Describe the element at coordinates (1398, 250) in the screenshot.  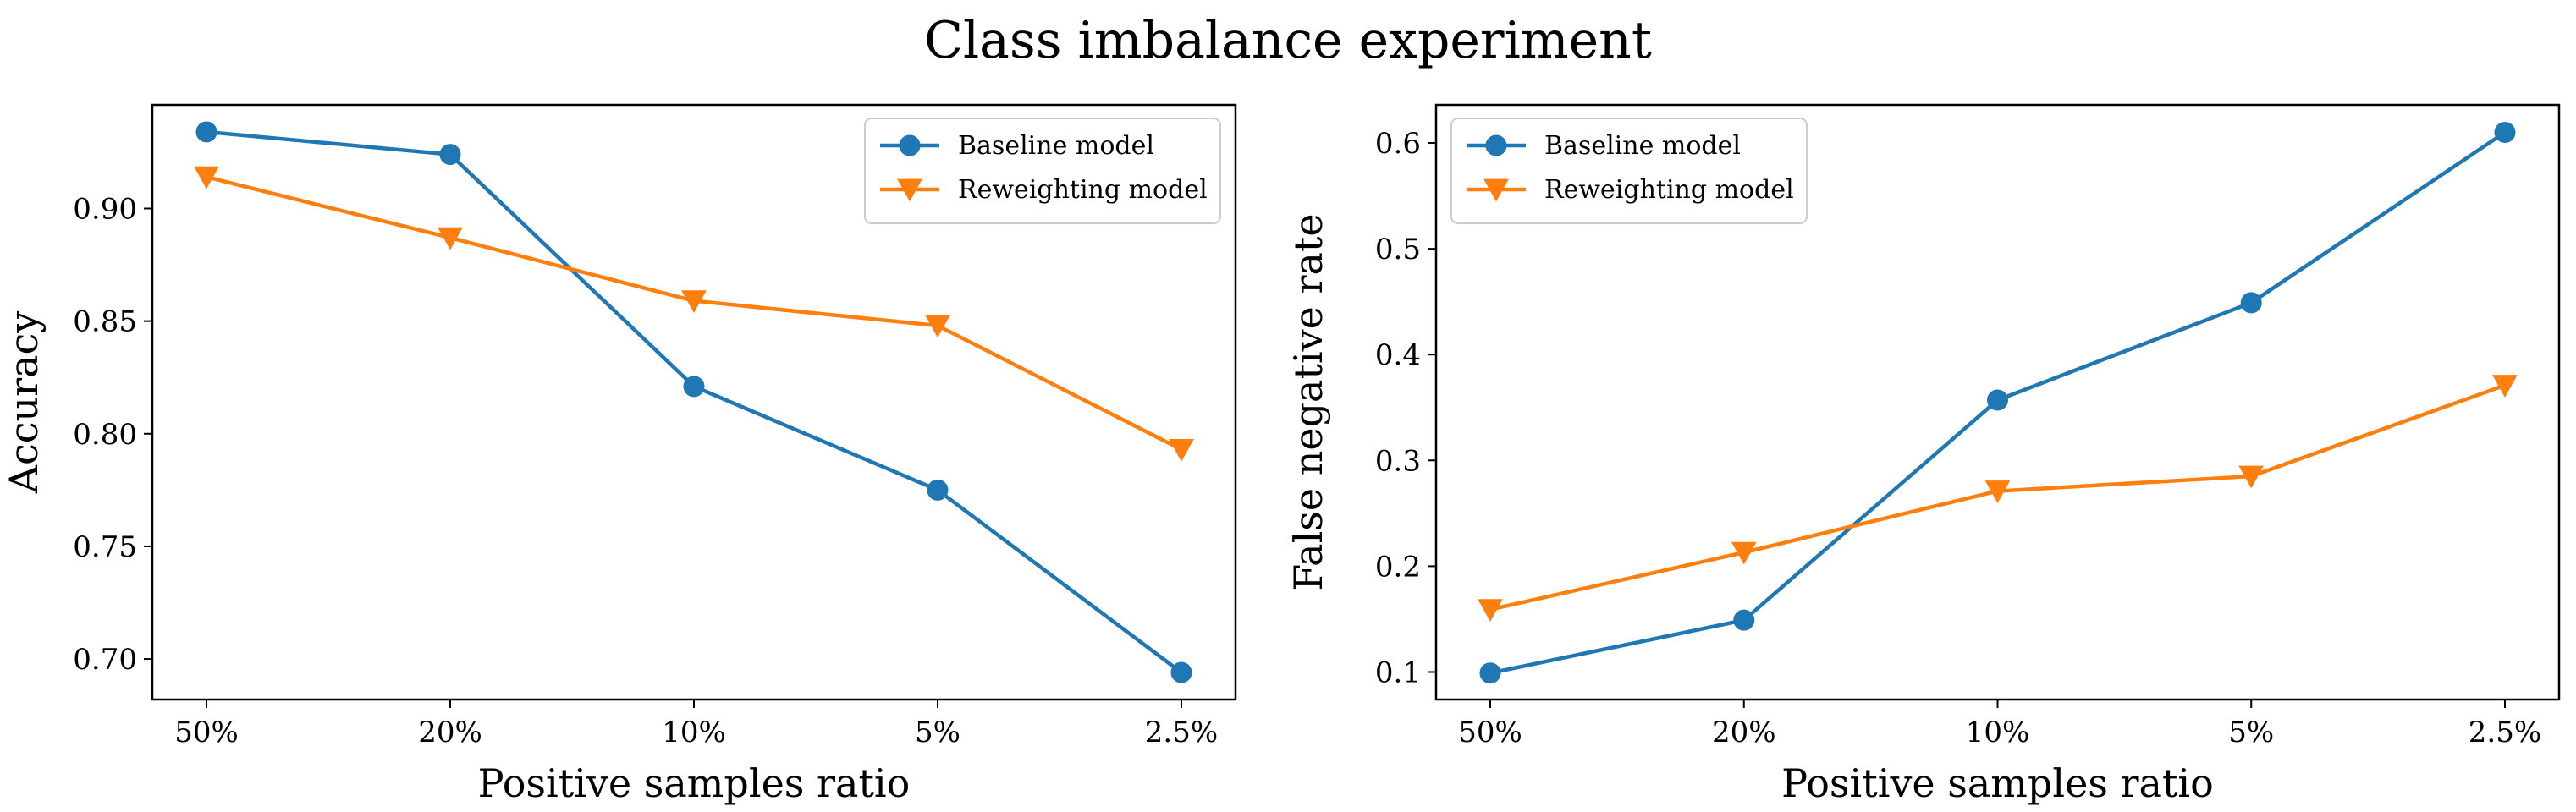
I see `y-tick-label: 0.5` at that location.